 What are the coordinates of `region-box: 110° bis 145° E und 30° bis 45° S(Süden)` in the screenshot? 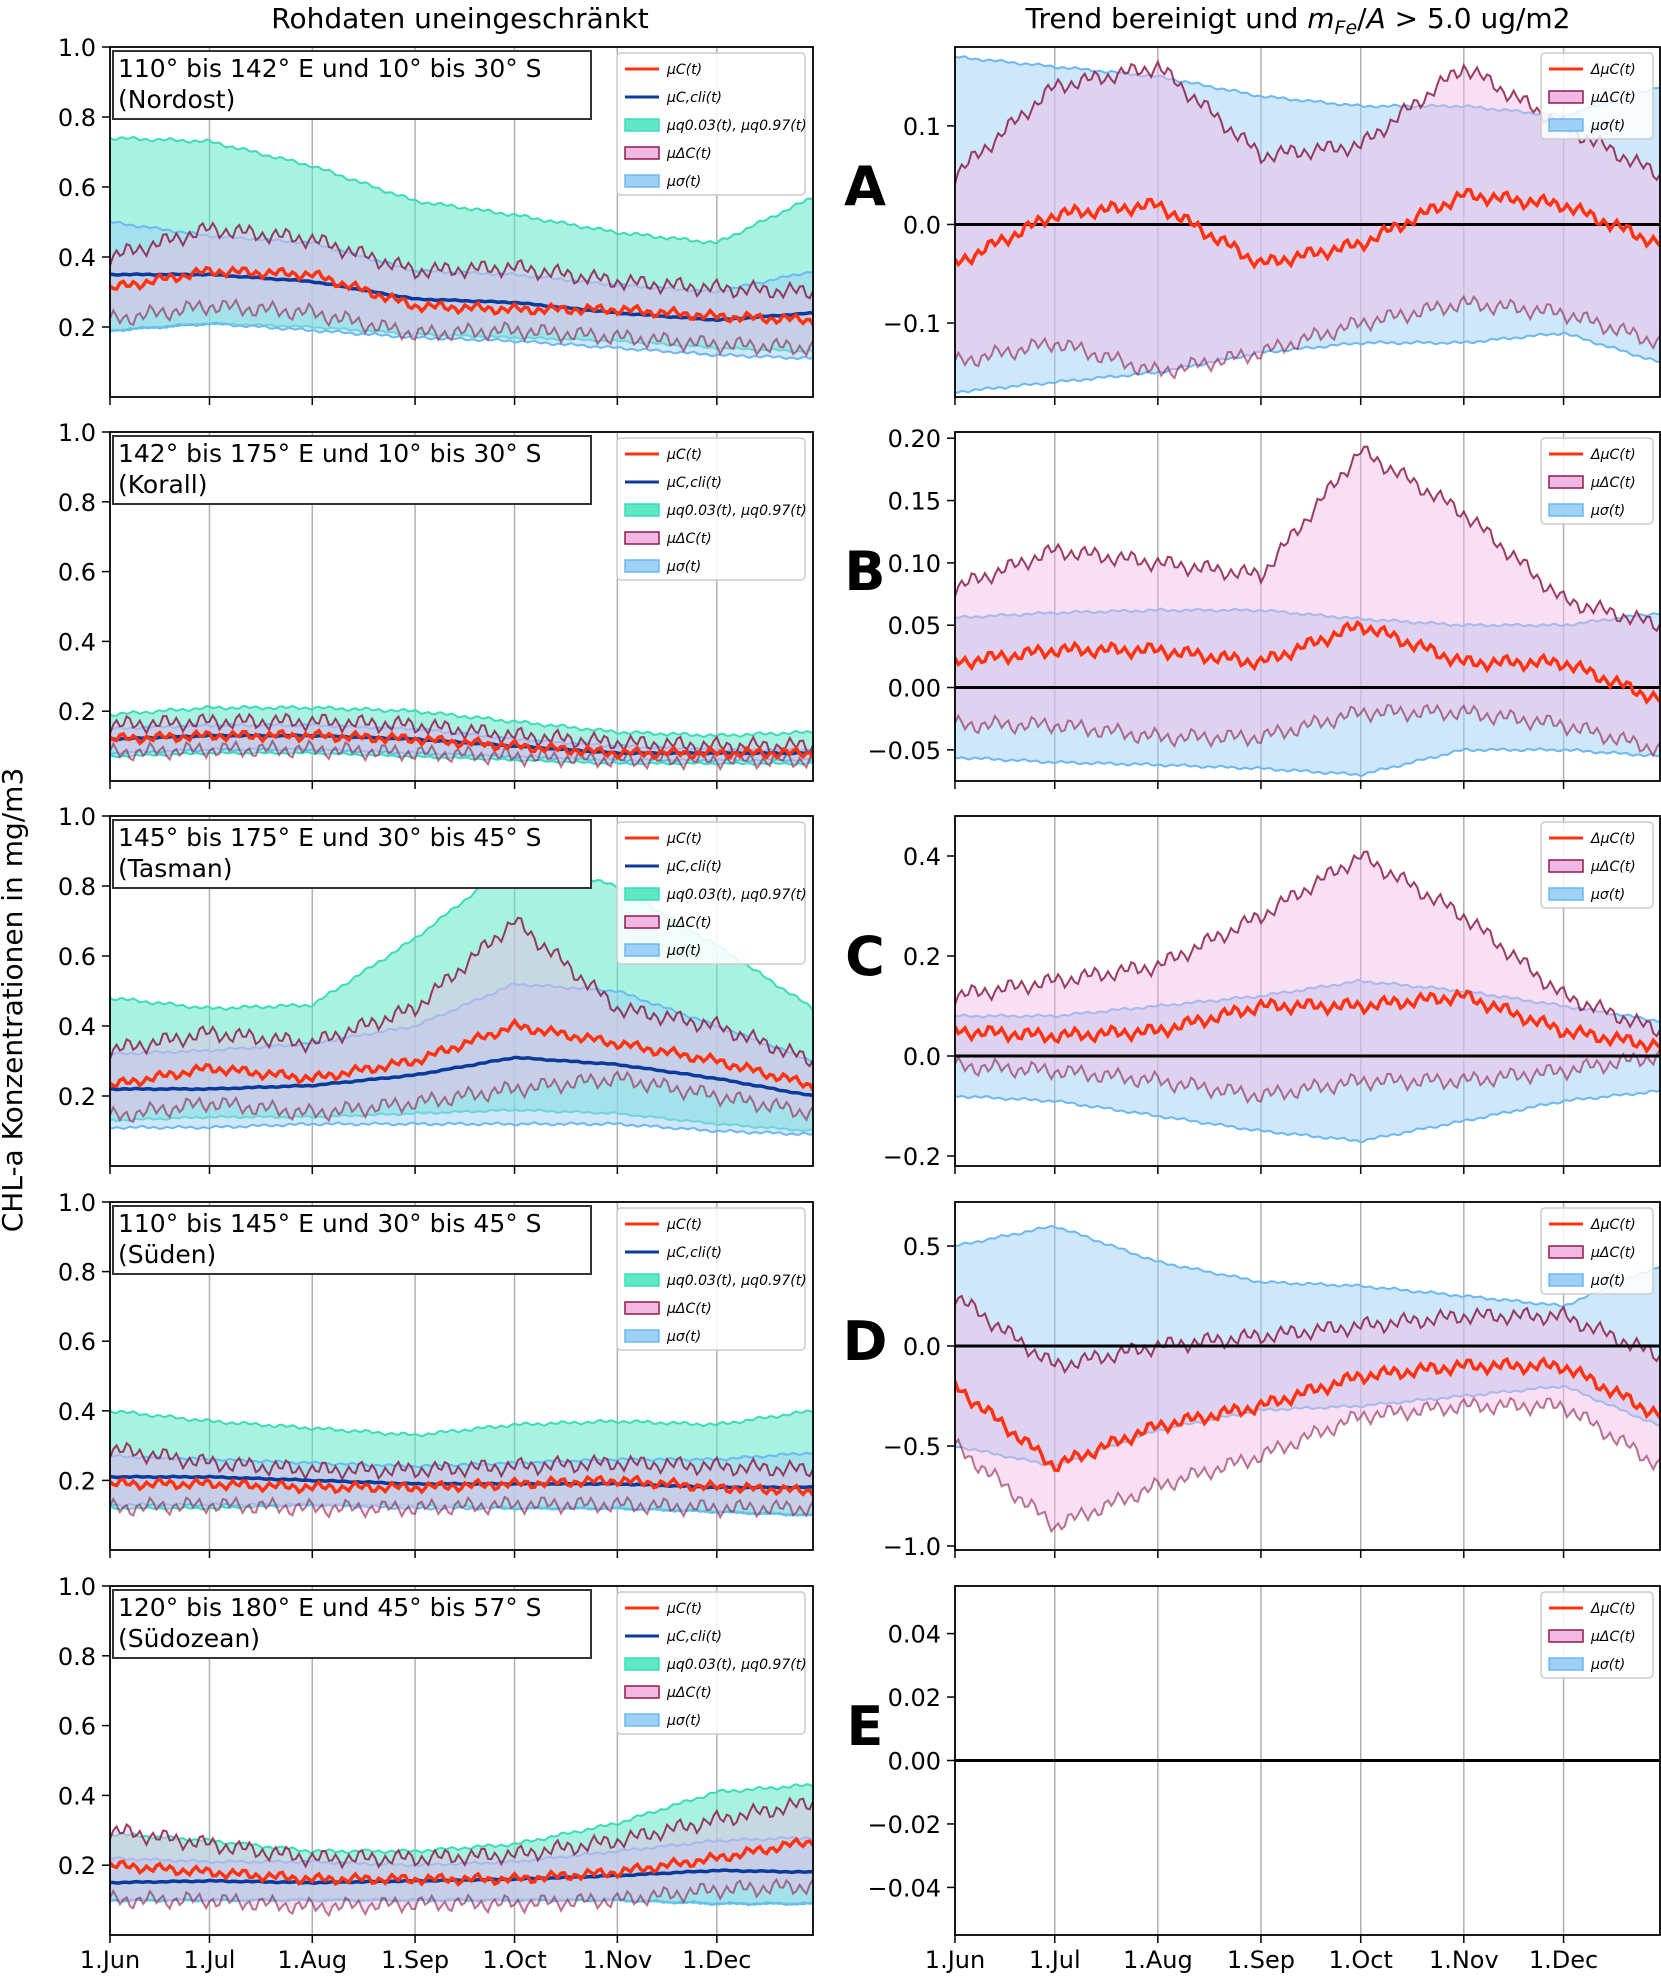 It's located at (352, 1240).